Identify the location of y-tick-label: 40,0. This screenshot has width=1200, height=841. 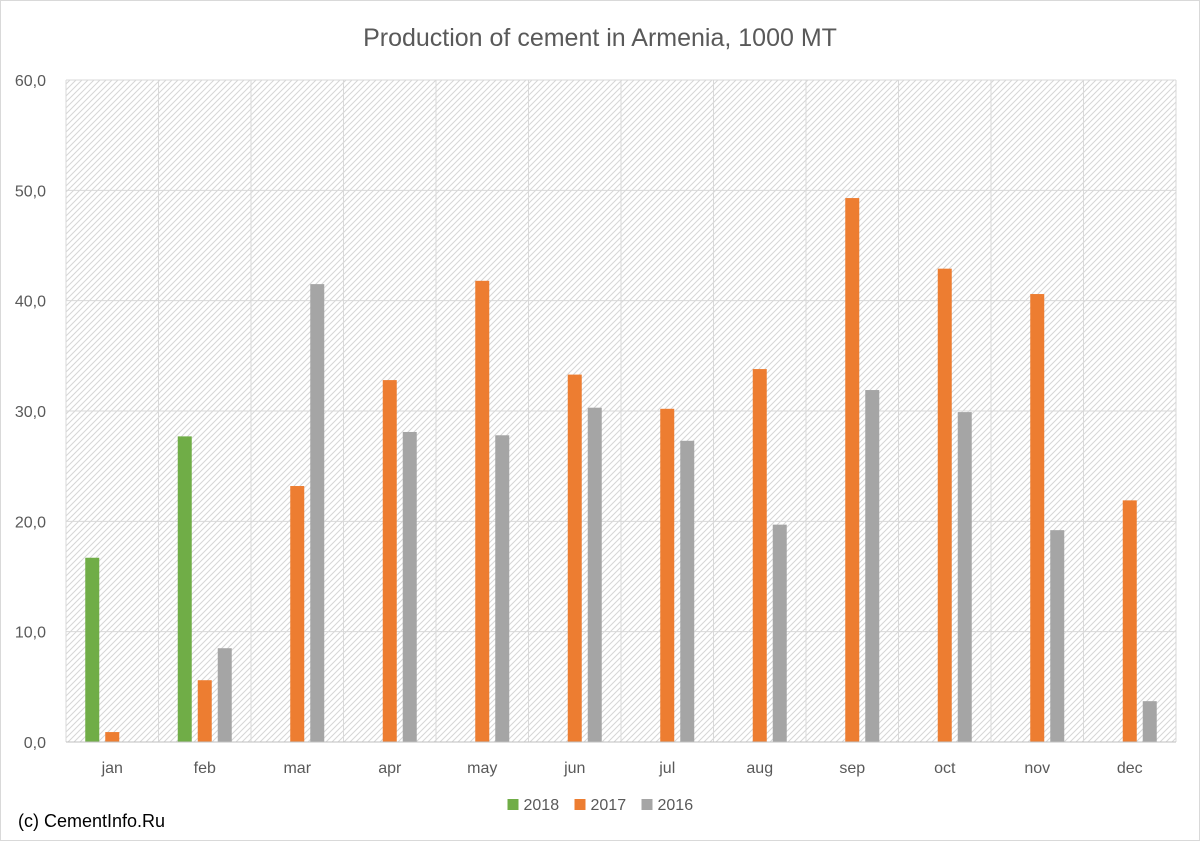
(30, 302).